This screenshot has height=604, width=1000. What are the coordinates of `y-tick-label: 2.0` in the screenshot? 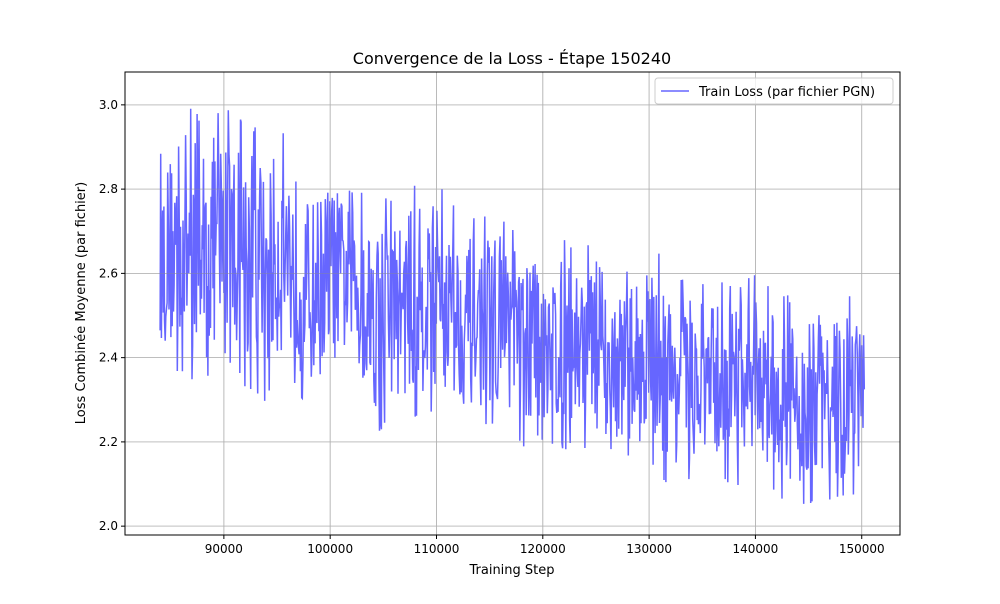 It's located at (108, 526).